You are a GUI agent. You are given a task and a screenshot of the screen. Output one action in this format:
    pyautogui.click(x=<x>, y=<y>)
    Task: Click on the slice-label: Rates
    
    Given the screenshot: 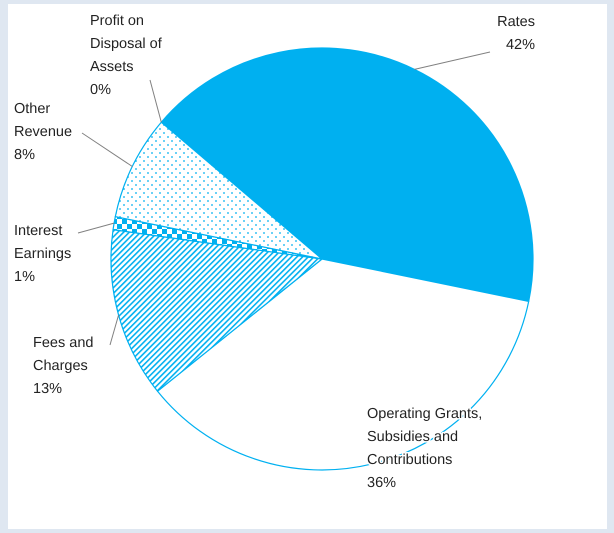 What is the action you would take?
    pyautogui.click(x=516, y=22)
    